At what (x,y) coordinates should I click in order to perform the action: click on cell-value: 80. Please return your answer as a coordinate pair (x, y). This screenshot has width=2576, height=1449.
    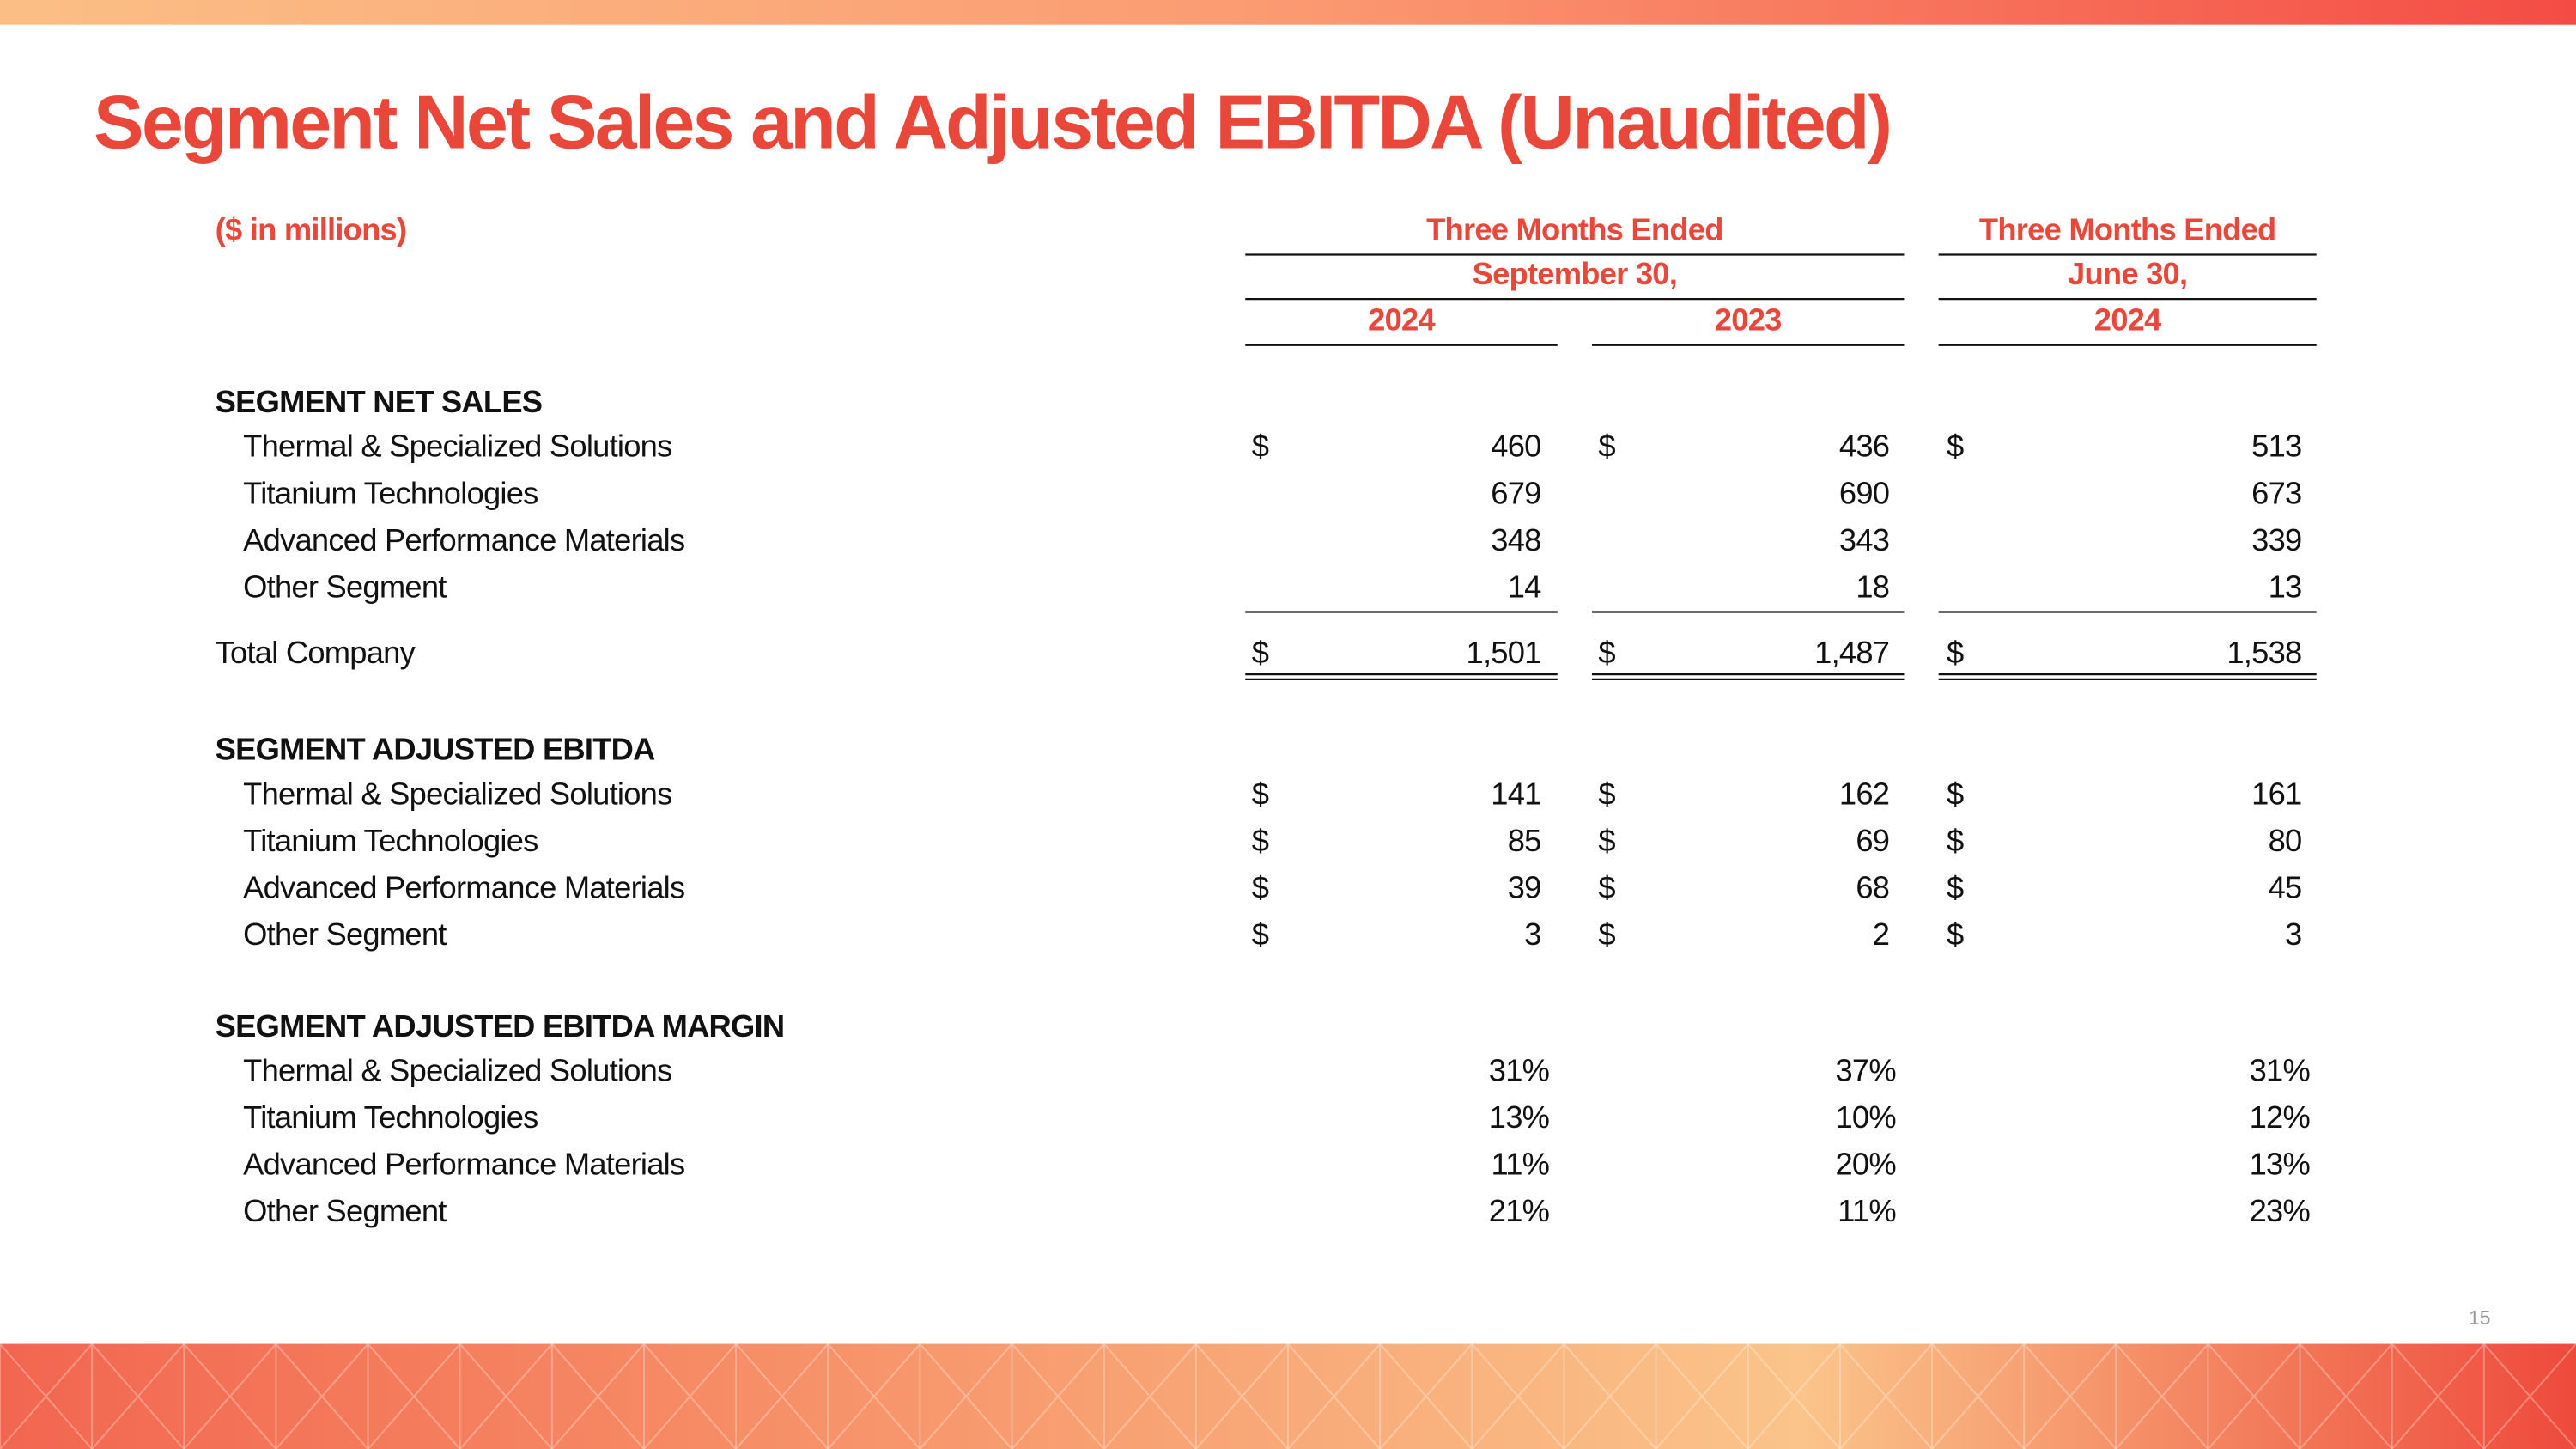
    Looking at the image, I should click on (2285, 840).